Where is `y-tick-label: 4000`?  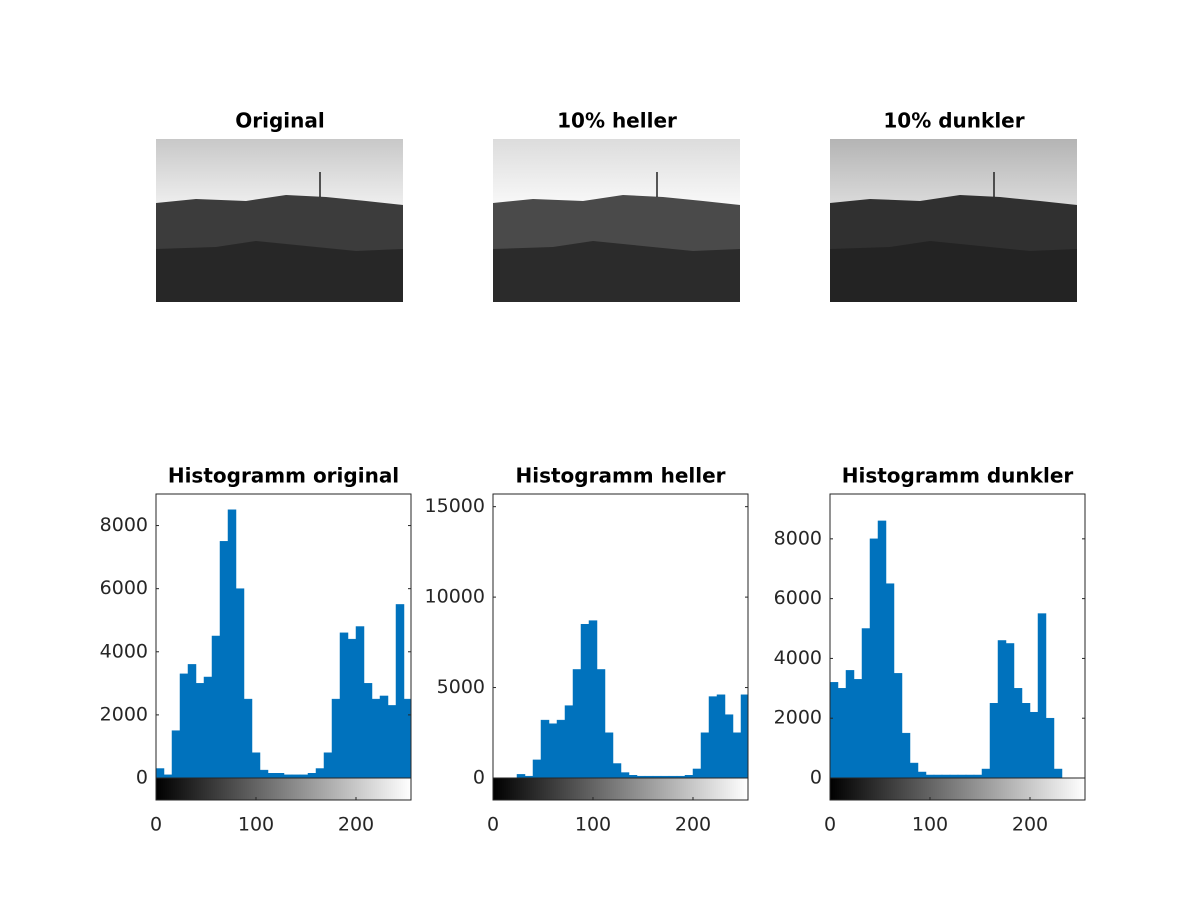 y-tick-label: 4000 is located at coordinates (124, 651).